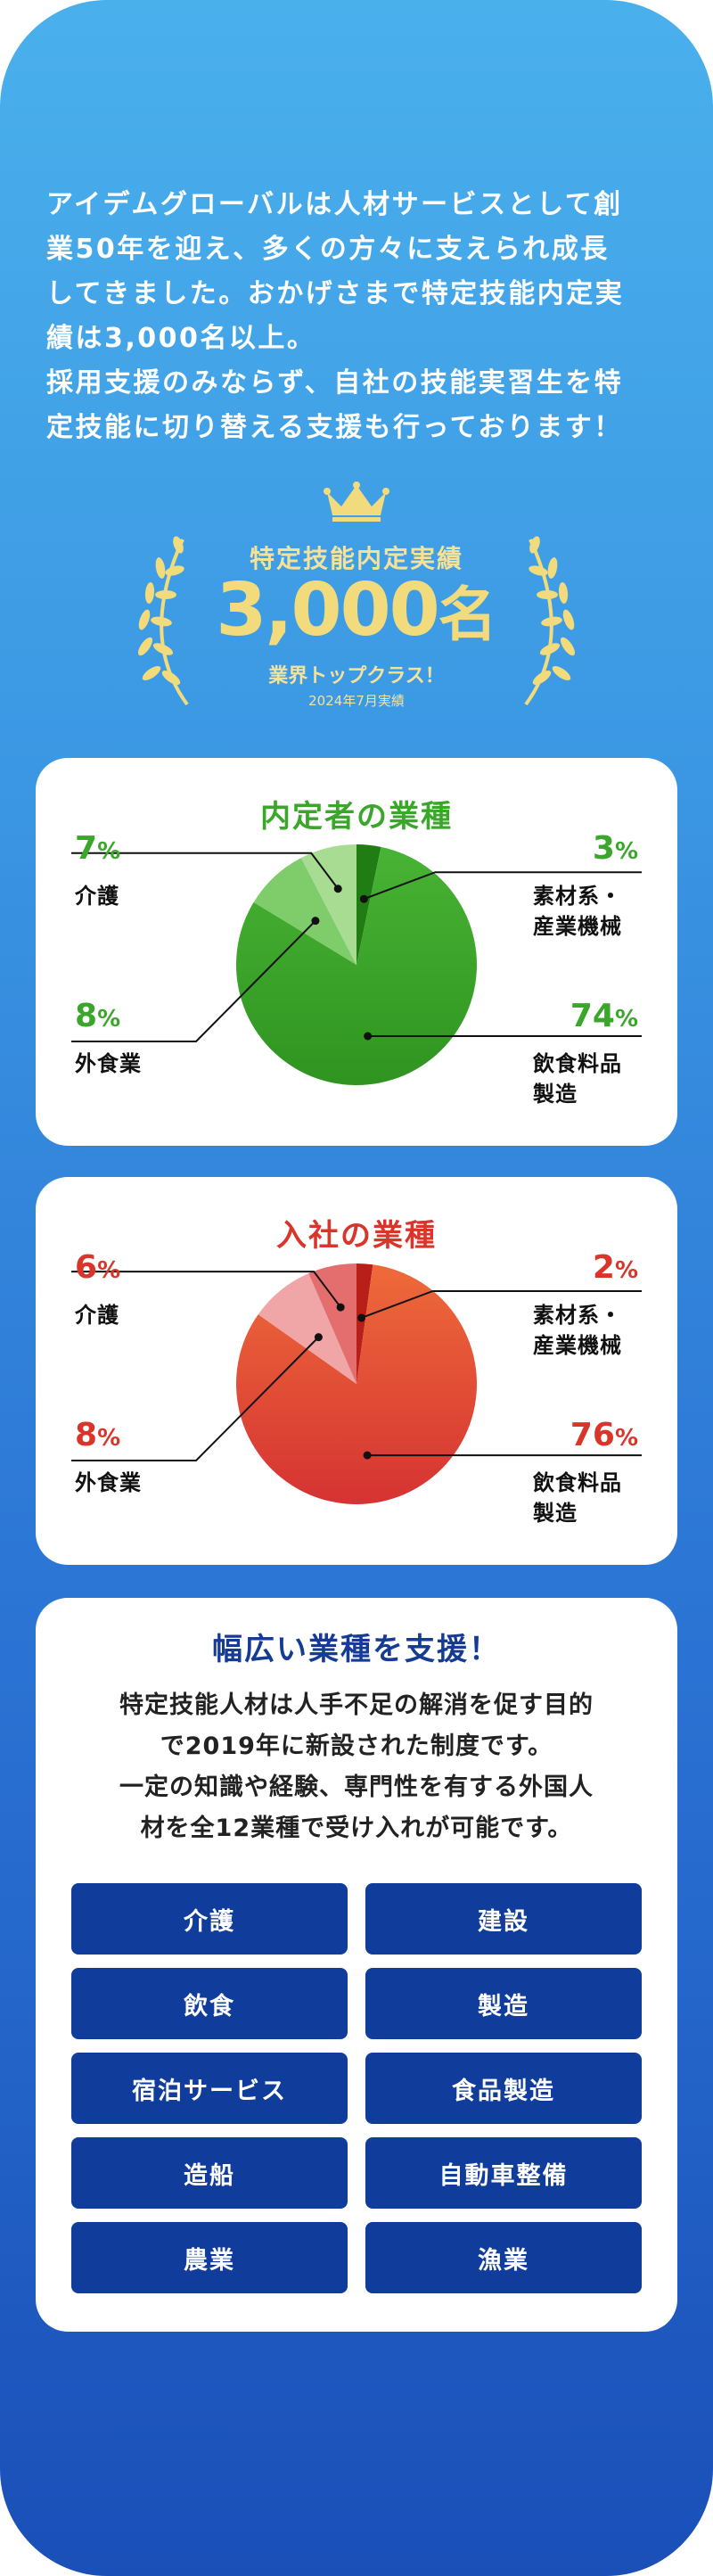 This screenshot has height=2576, width=713. What do you see at coordinates (181, 338) in the screenshot?
I see `intro-line: 績は3,000名以上。` at bounding box center [181, 338].